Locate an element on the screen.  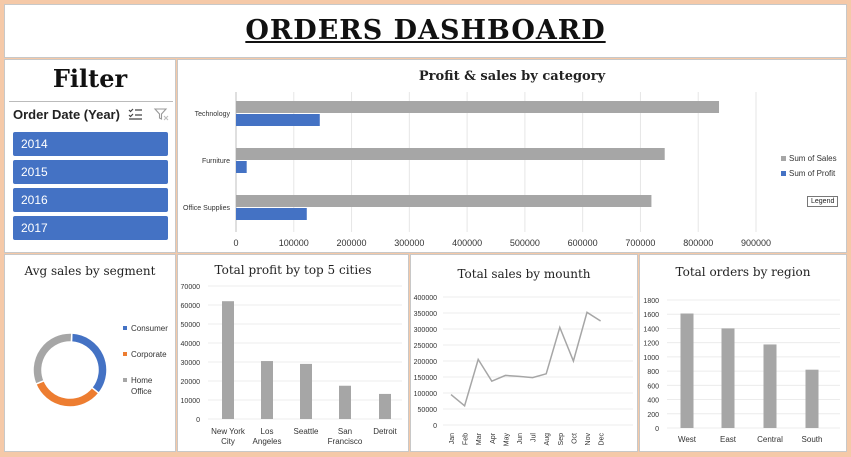
month-label: Sep is located at coordinates (561, 439).